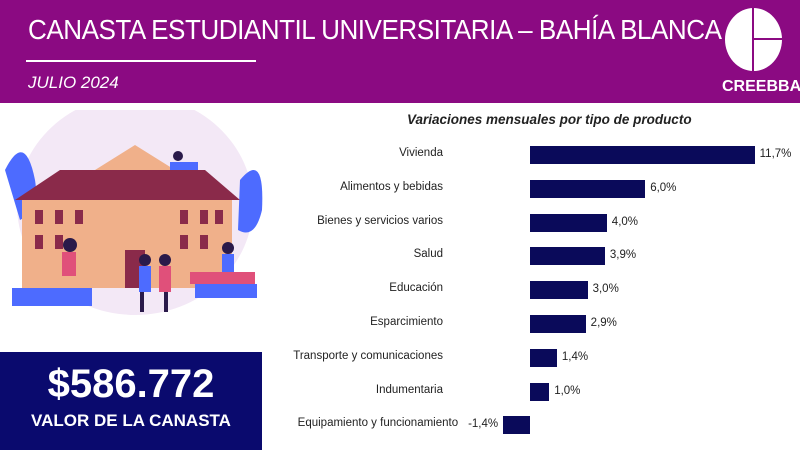  I want to click on chart-row: Salud 3,9%, so click(530, 256).